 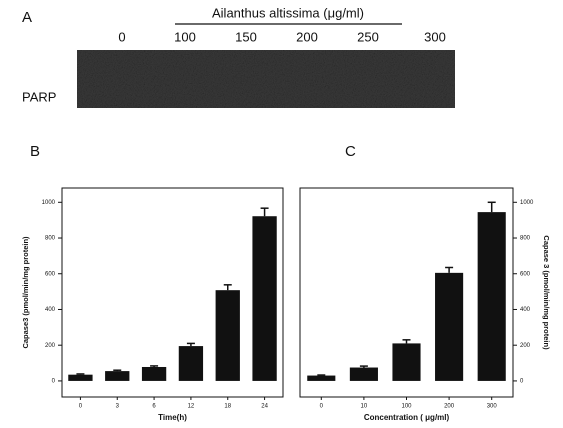 What do you see at coordinates (546, 292) in the screenshot?
I see `y-axis-label: Capase 3 (pmol/min/mg protein)` at bounding box center [546, 292].